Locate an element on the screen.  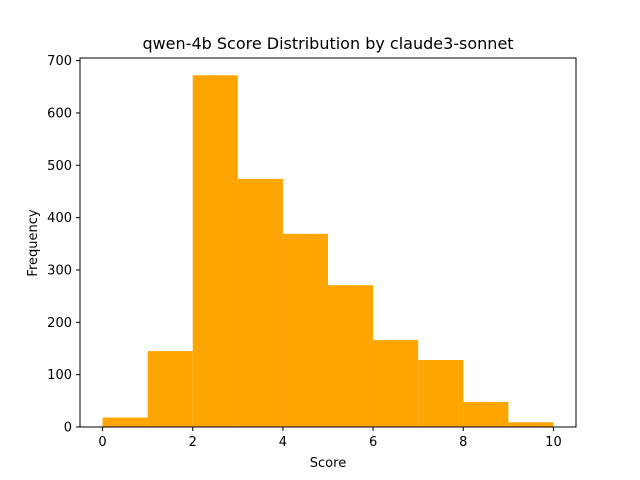
x-tick-label: 8 is located at coordinates (463, 442).